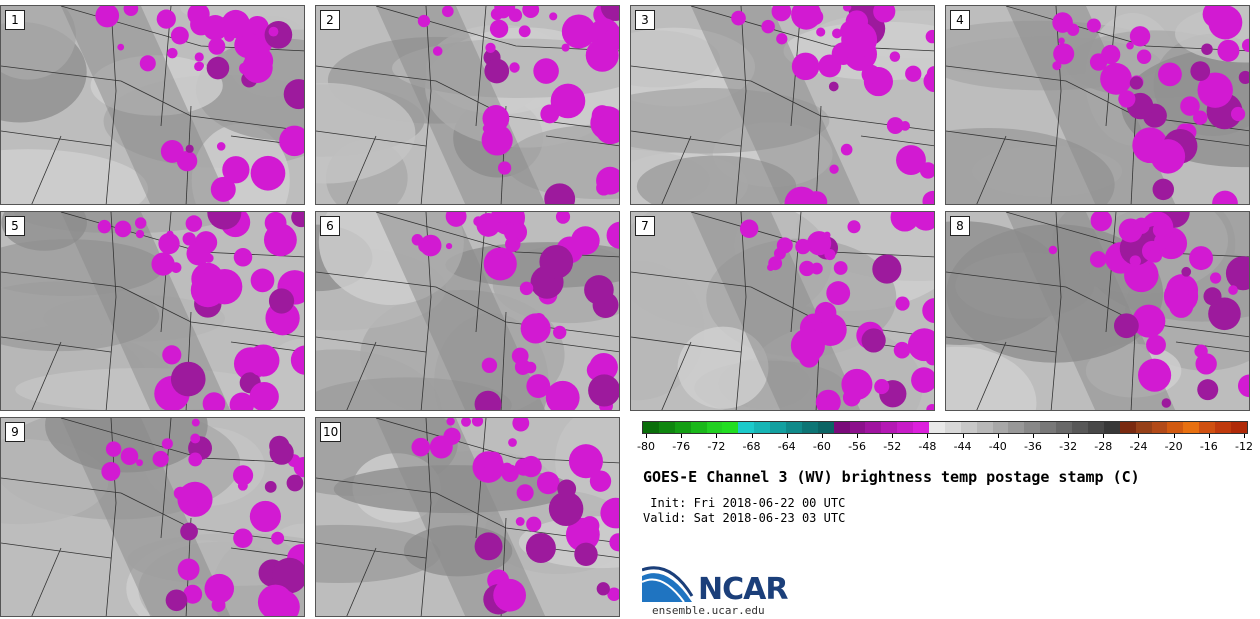 The width and height of the screenshot is (1260, 619). What do you see at coordinates (997, 446) in the screenshot?
I see `colorbar-tick-label: -40` at bounding box center [997, 446].